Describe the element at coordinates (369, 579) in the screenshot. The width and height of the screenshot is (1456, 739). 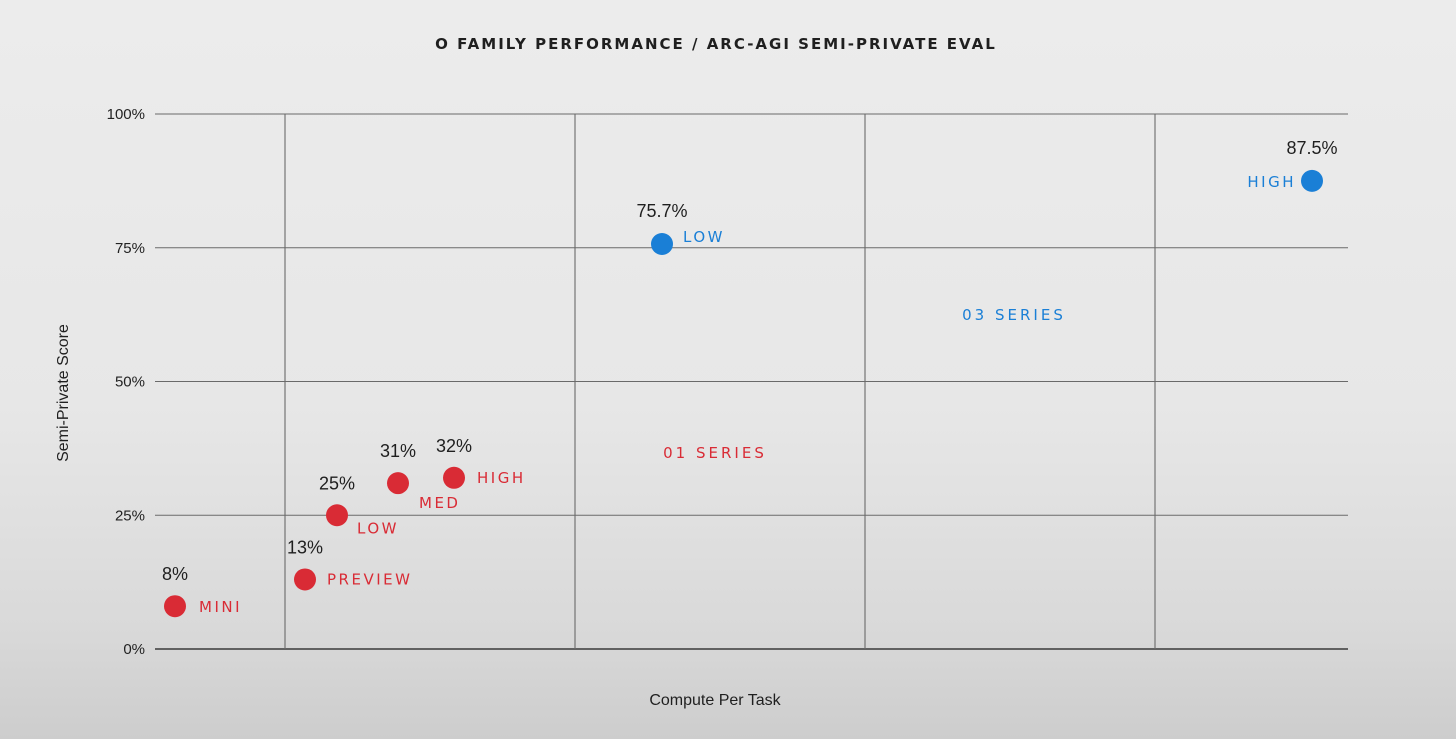
I see `data-point-label: PREVIEW` at that location.